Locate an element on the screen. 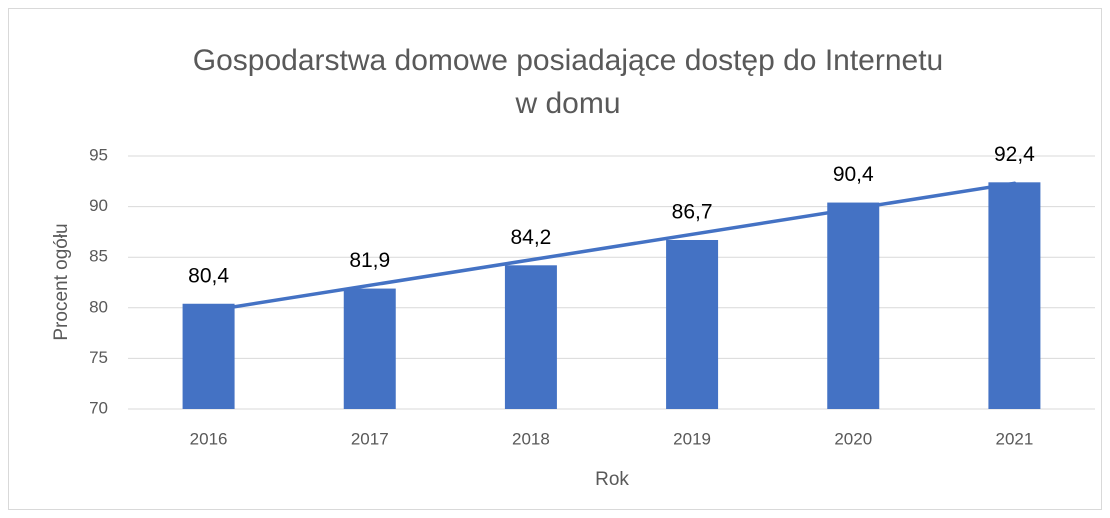 This screenshot has width=1110, height=518. x-tick-label: 2016 is located at coordinates (209, 438).